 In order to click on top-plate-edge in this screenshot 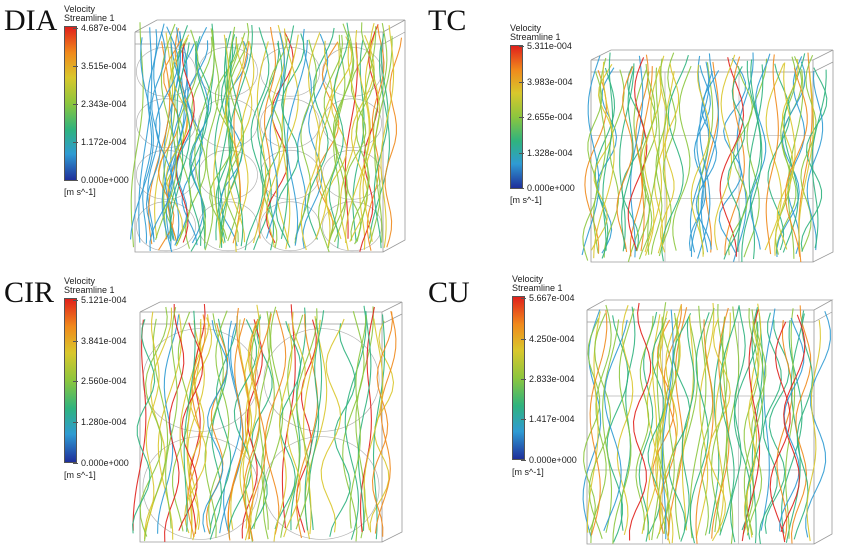, I will do `click(270, 38)`.